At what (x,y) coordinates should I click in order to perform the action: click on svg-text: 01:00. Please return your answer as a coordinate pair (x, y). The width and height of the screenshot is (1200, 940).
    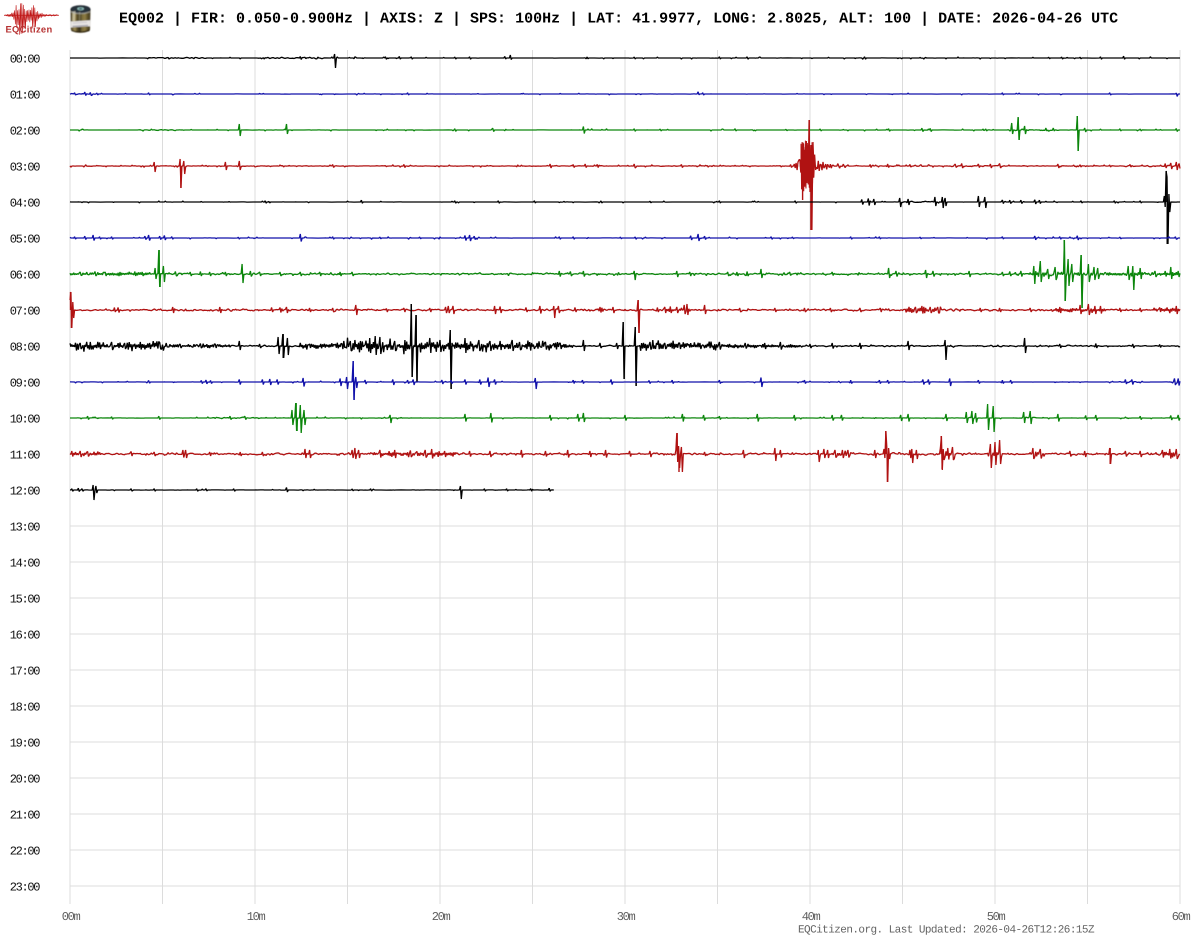
    Looking at the image, I should click on (25, 95).